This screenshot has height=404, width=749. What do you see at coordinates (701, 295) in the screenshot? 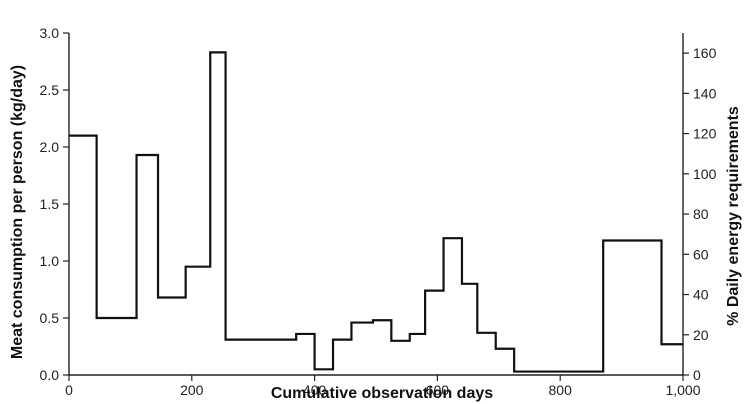
I see `y2-tick-label: 40` at bounding box center [701, 295].